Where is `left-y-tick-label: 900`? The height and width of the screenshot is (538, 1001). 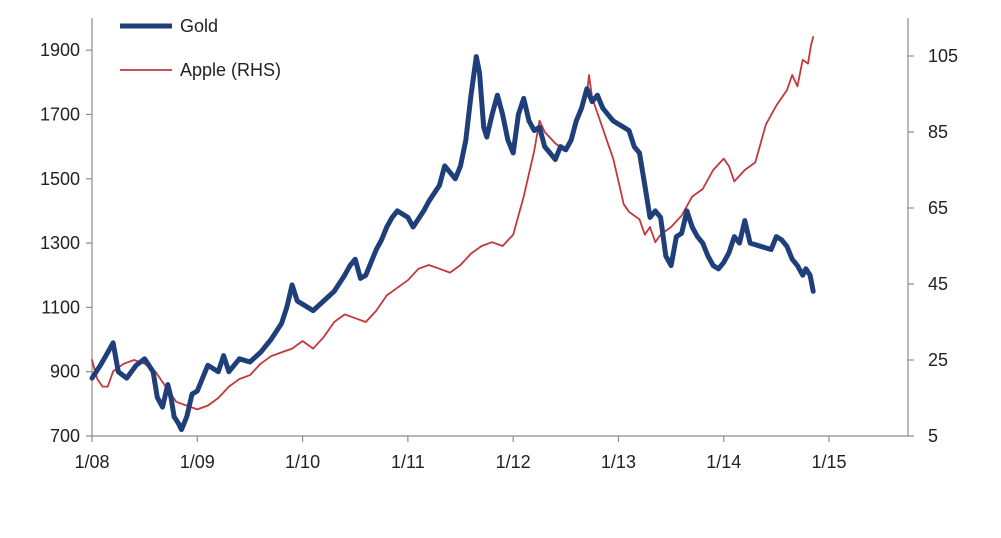
left-y-tick-label: 900 is located at coordinates (65, 372).